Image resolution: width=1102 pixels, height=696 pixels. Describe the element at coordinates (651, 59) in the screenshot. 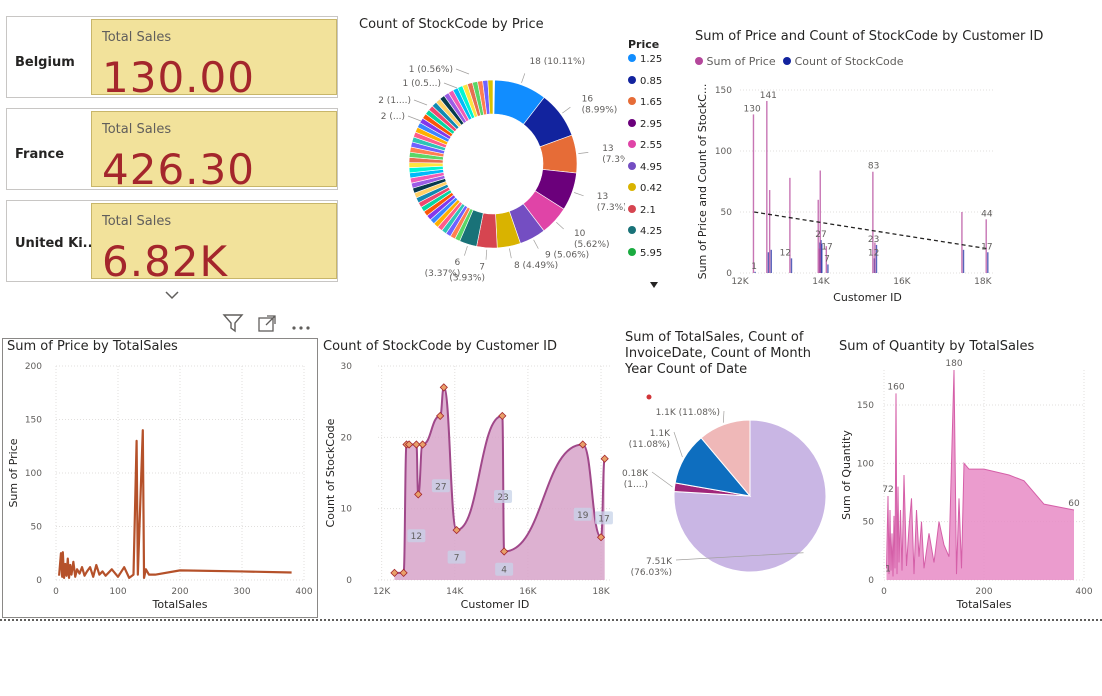

I see `legend-label: 1.25` at that location.